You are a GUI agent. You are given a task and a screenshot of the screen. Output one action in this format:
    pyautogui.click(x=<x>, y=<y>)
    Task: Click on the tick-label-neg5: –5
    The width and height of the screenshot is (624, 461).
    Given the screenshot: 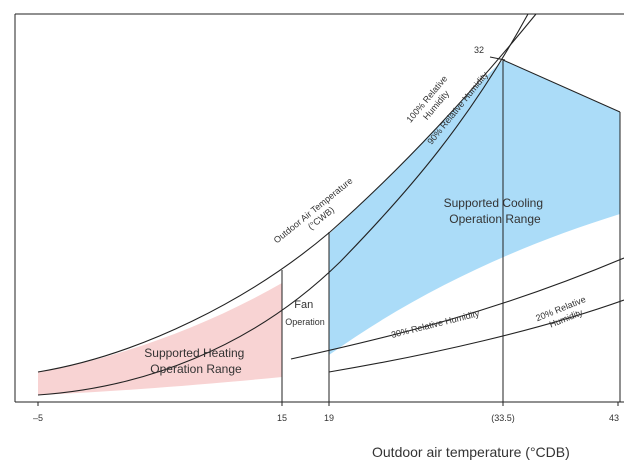 What is the action you would take?
    pyautogui.click(x=38, y=418)
    